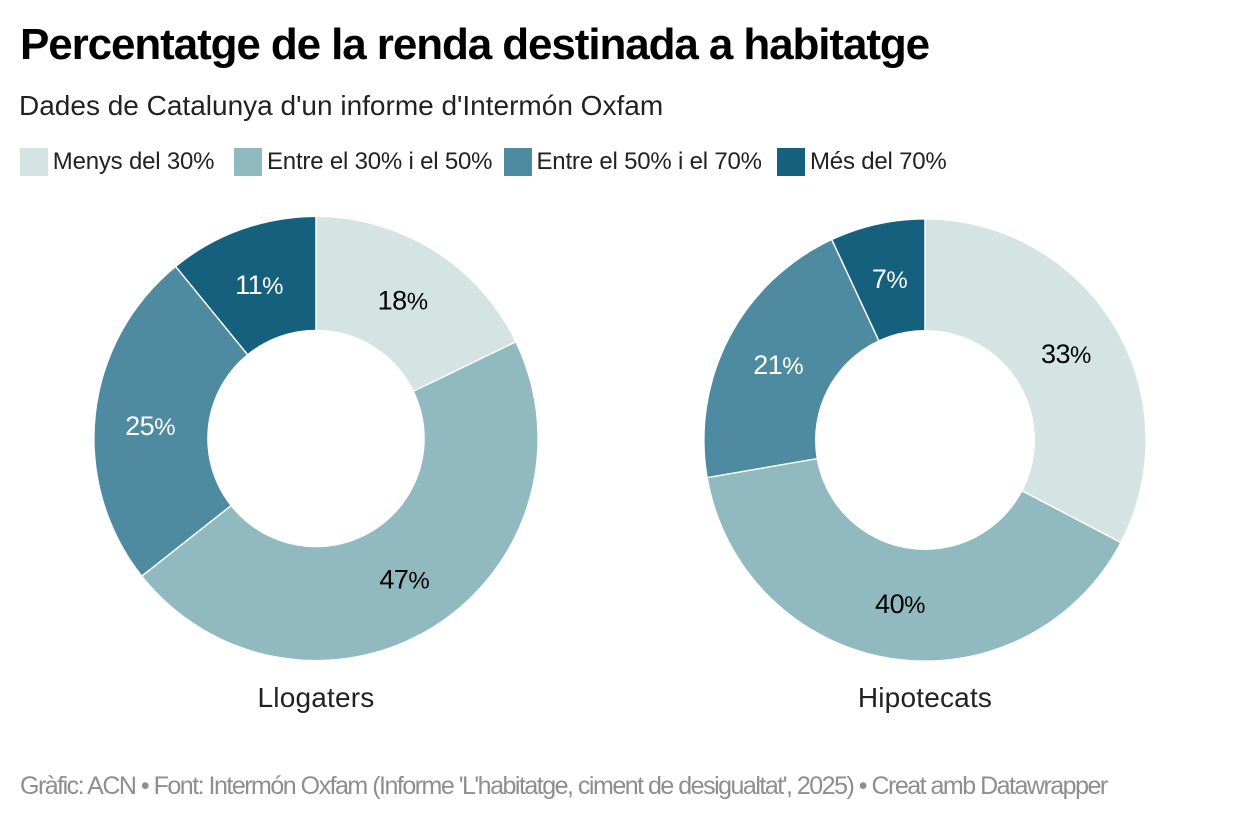  I want to click on svg-text: 18%, so click(403, 301).